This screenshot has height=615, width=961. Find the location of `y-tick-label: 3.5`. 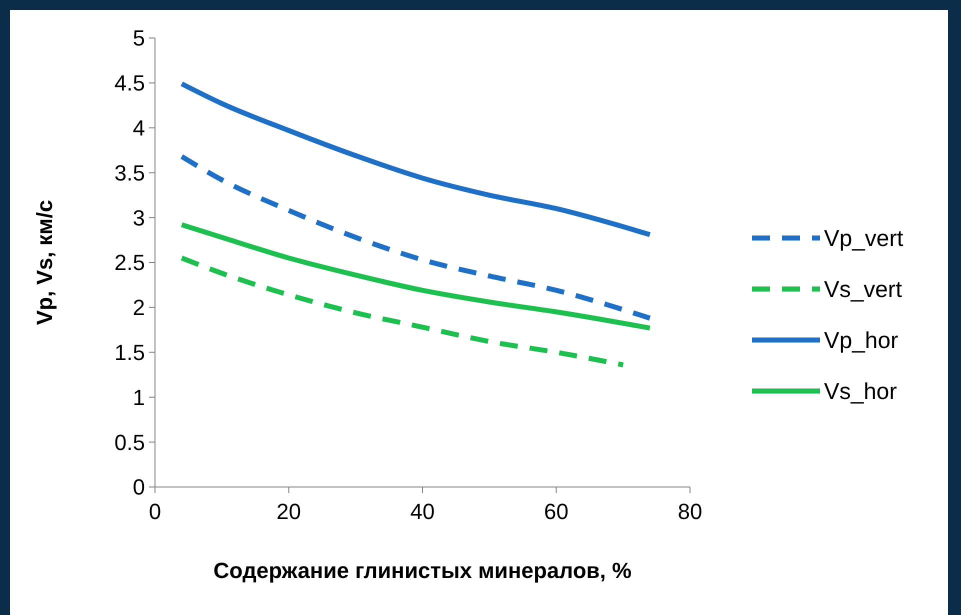

y-tick-label: 3.5 is located at coordinates (129, 173).